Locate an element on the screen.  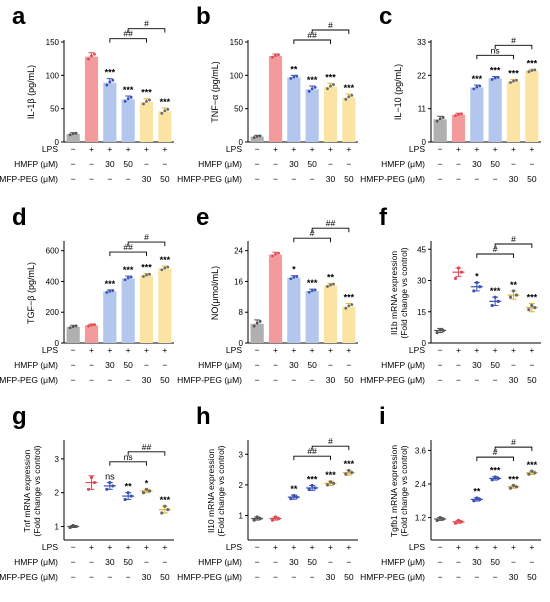
y-tick-label: 8 is located at coordinates (241, 312).